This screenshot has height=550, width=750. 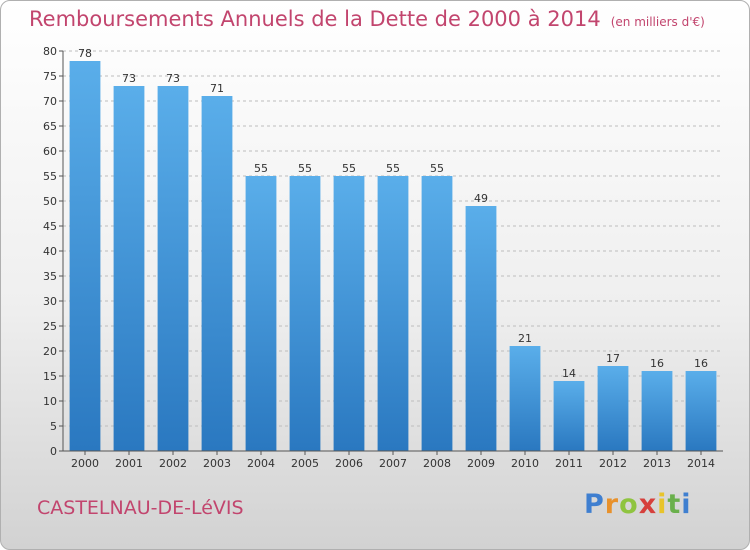 I want to click on y-tick-label: 40, so click(x=50, y=251).